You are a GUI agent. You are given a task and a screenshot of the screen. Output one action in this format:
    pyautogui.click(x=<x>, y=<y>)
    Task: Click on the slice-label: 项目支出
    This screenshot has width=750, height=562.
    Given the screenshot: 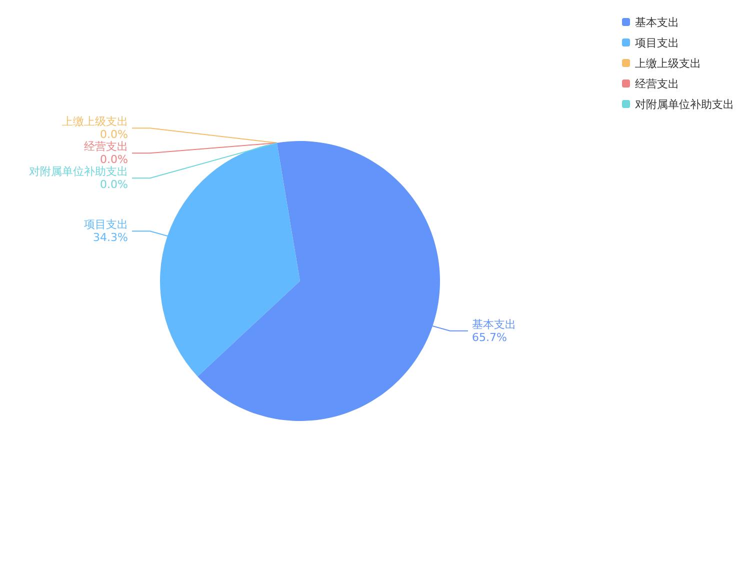 What is the action you would take?
    pyautogui.click(x=106, y=225)
    